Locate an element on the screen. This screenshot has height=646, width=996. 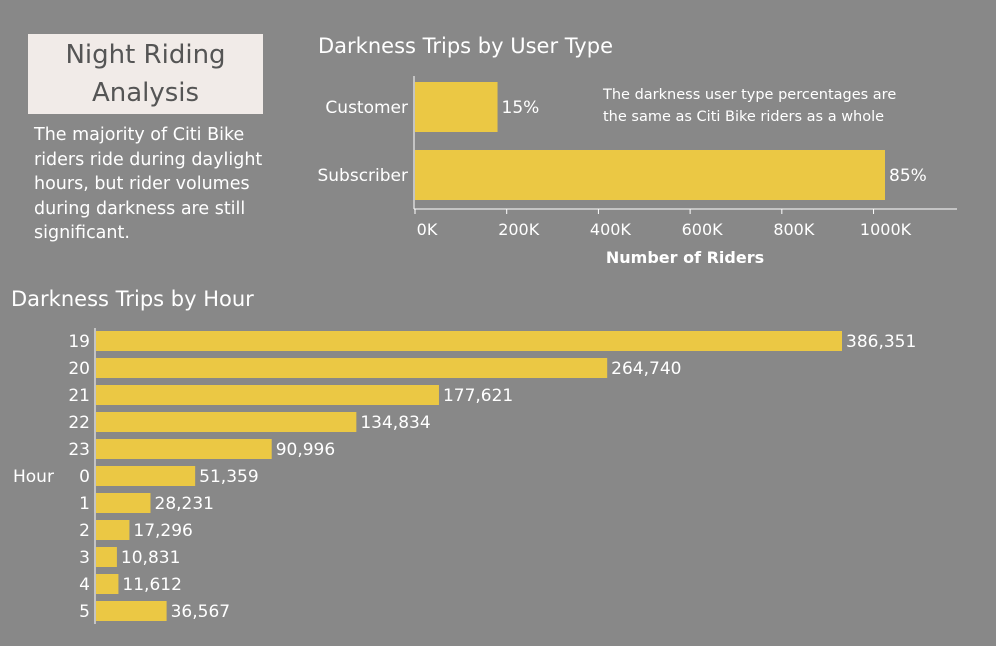
hour-category-label: 22 is located at coordinates (79, 423).